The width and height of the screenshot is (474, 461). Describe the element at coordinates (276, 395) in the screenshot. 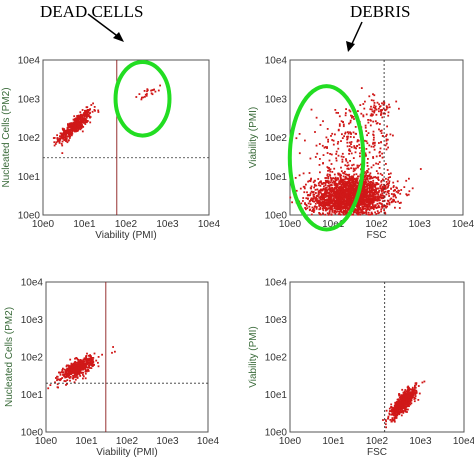

I see `y-tick-label: 10e1` at that location.